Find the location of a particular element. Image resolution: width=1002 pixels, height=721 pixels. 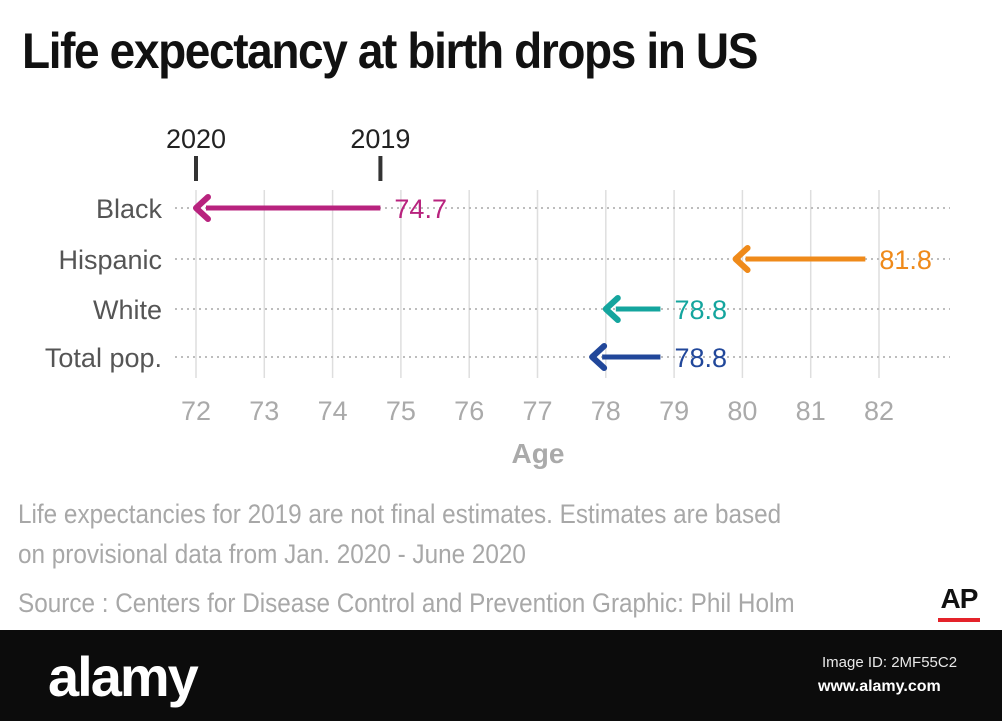

x-axis-label: Age is located at coordinates (538, 453).